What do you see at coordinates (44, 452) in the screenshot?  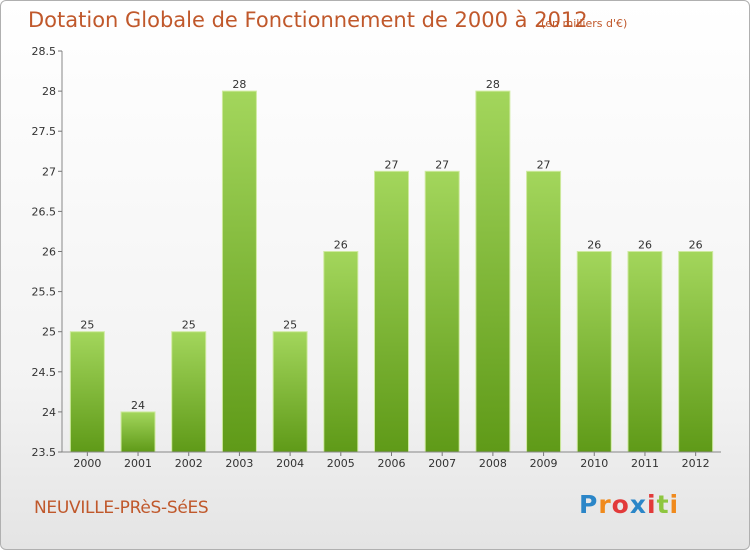 I see `y-tick-label: 23.5` at bounding box center [44, 452].